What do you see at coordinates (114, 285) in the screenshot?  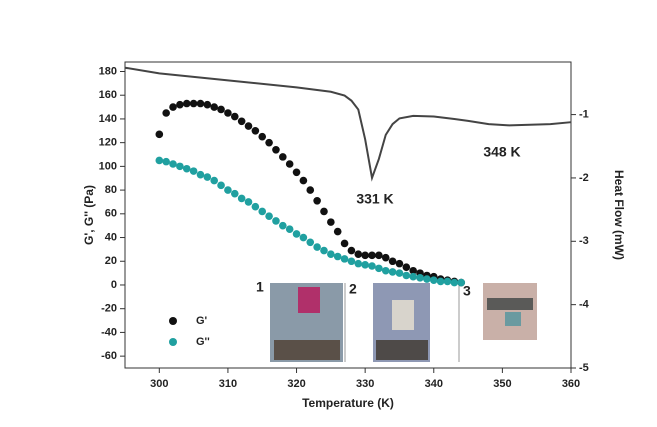 I see `y-tick-label: 0` at bounding box center [114, 285].